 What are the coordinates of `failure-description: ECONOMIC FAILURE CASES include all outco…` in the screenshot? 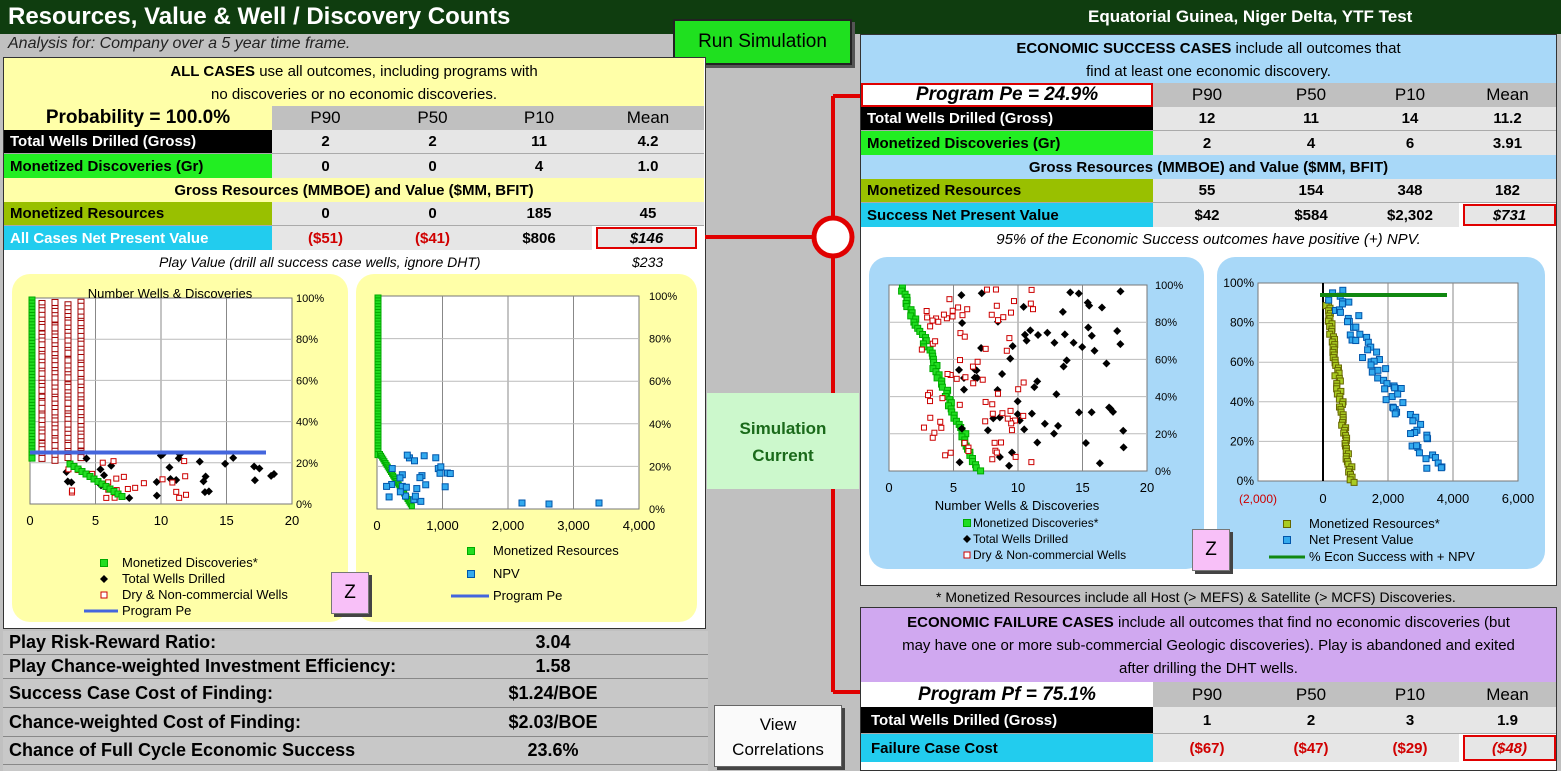 It's located at (1208, 645).